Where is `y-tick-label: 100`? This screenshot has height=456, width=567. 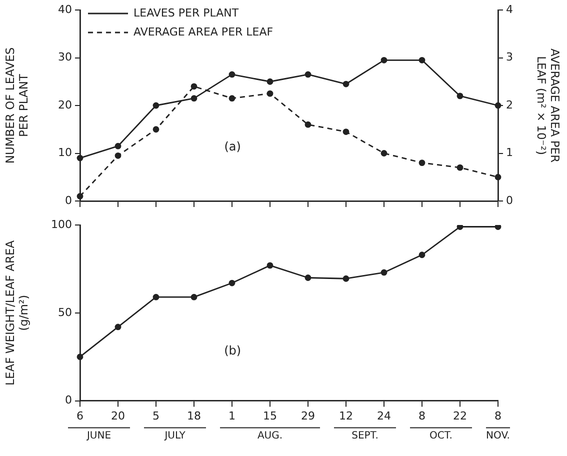
y-tick-label: 100 is located at coordinates (61, 224).